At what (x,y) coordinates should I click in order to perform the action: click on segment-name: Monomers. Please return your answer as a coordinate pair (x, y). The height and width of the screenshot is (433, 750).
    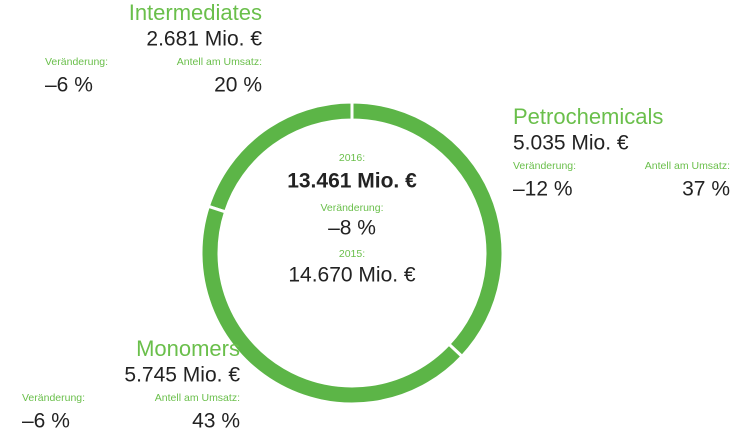
    Looking at the image, I should click on (188, 348).